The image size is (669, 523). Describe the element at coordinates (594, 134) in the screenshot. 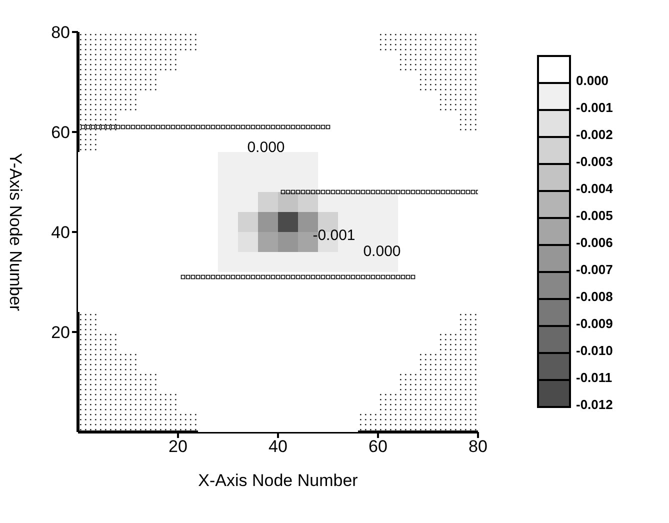

I see `color-bar-label: -0.002` at that location.